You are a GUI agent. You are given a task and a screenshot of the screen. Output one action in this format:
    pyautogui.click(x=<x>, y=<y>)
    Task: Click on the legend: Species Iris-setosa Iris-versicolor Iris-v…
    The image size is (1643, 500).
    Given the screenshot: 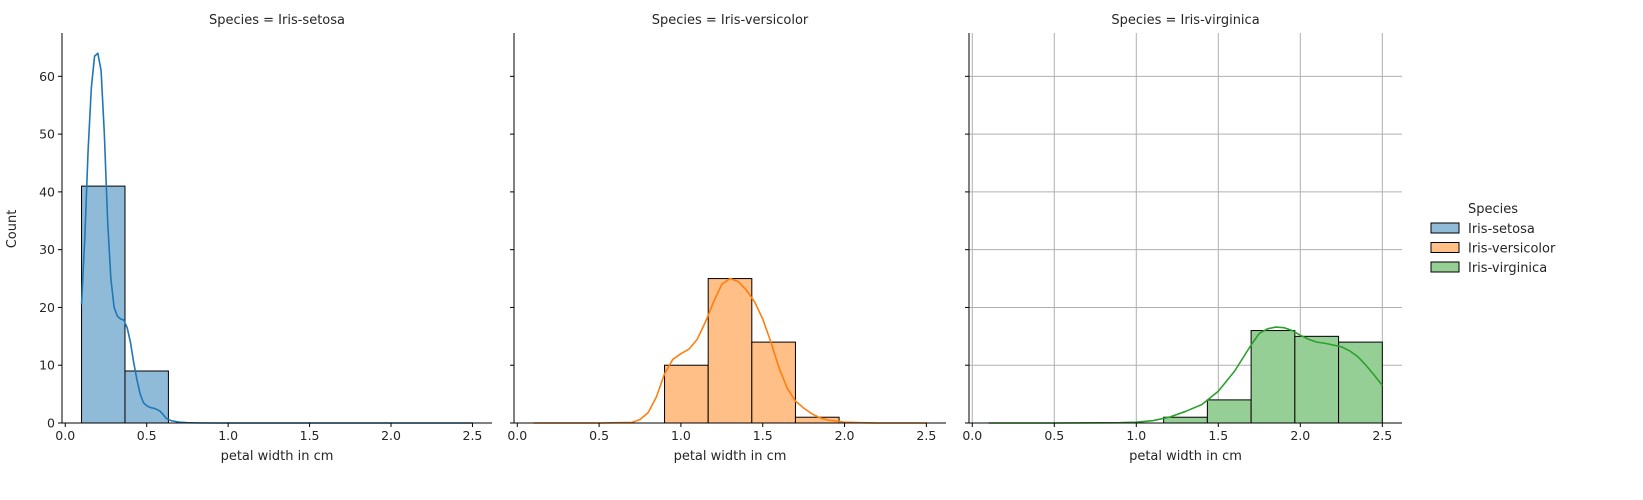 What is the action you would take?
    pyautogui.click(x=1493, y=239)
    